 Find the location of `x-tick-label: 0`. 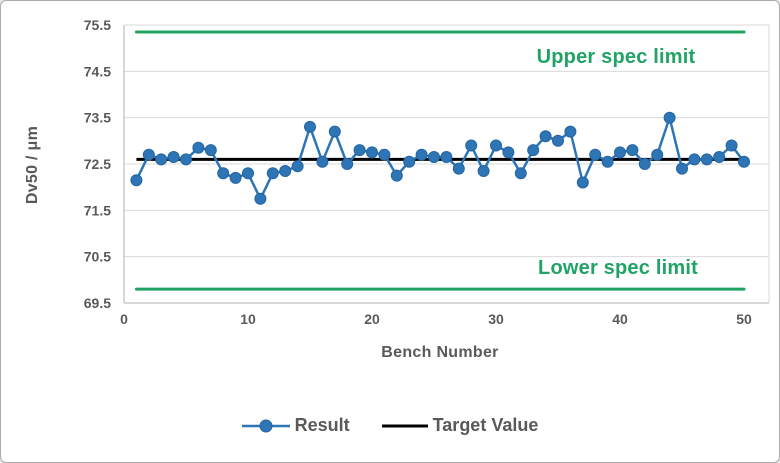

x-tick-label: 0 is located at coordinates (124, 319).